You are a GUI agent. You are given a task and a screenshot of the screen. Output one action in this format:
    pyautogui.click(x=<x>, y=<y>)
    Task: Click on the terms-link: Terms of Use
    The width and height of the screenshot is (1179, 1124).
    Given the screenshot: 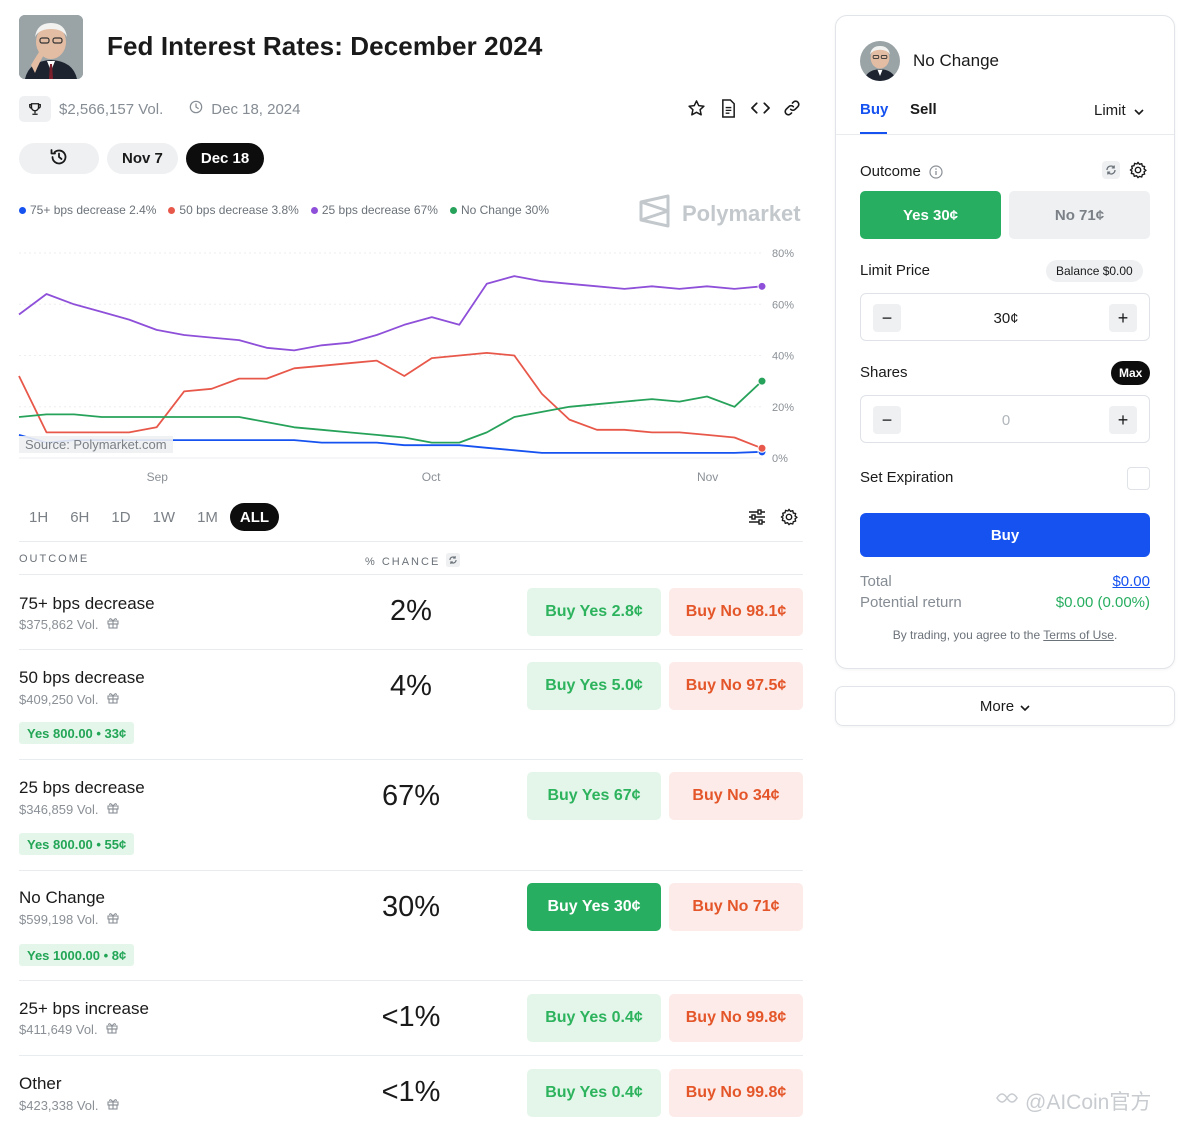 What is the action you would take?
    pyautogui.click(x=1078, y=635)
    